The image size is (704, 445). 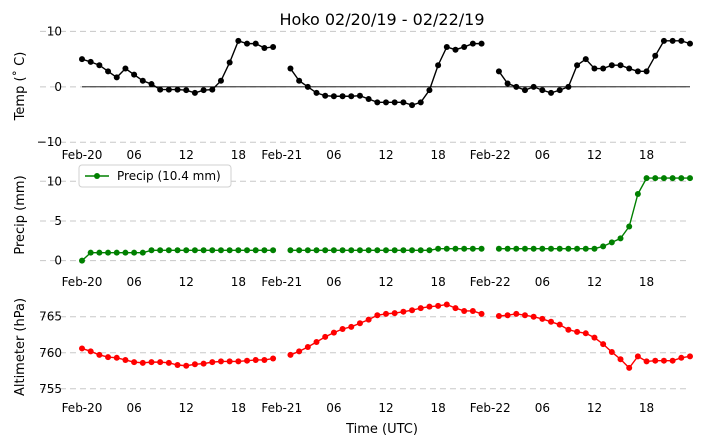 I want to click on y-tick-label: 5, so click(x=58, y=221).